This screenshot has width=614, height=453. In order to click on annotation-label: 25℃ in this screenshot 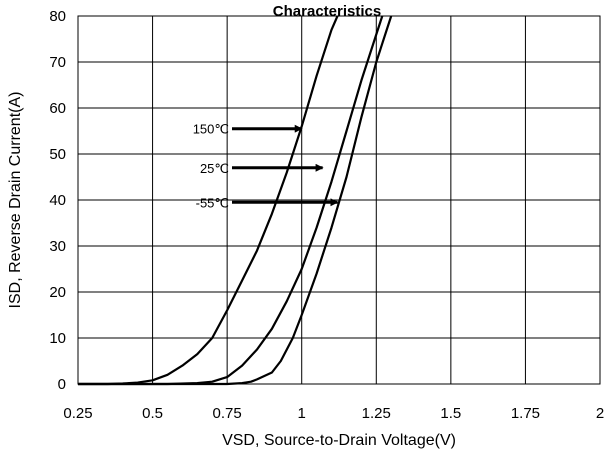, I will do `click(214, 168)`.